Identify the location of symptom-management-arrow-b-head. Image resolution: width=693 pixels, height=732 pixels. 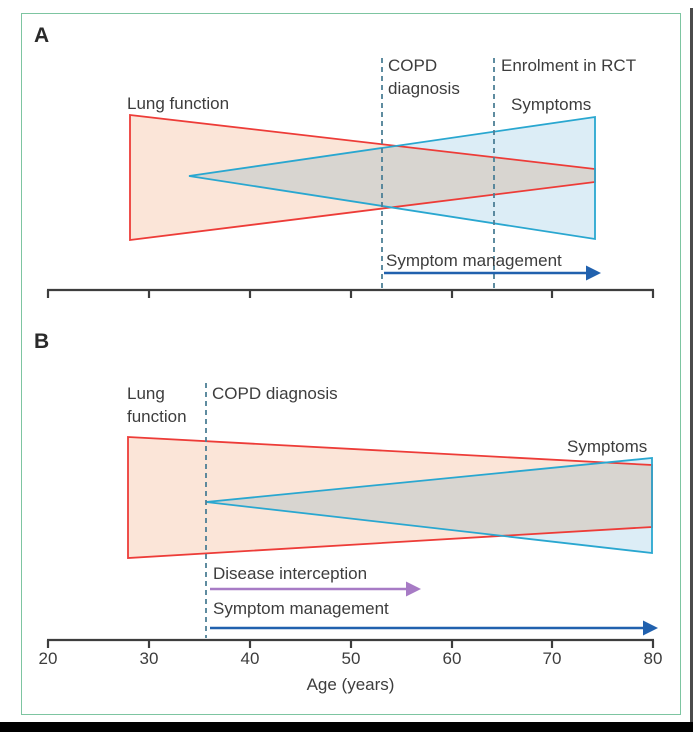
(650, 628).